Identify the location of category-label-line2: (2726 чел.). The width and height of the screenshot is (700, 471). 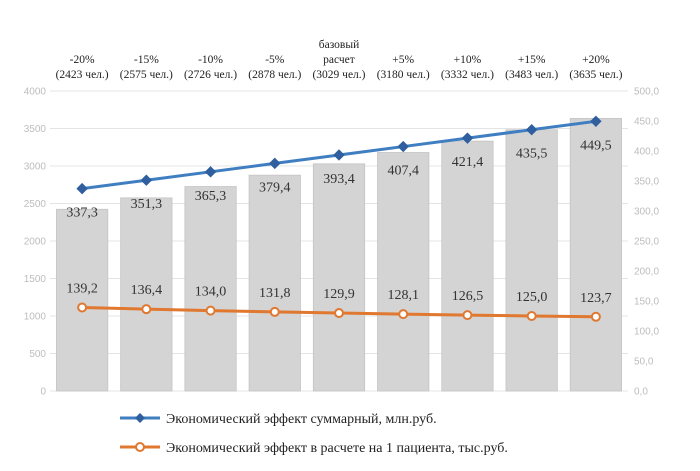
(210, 75).